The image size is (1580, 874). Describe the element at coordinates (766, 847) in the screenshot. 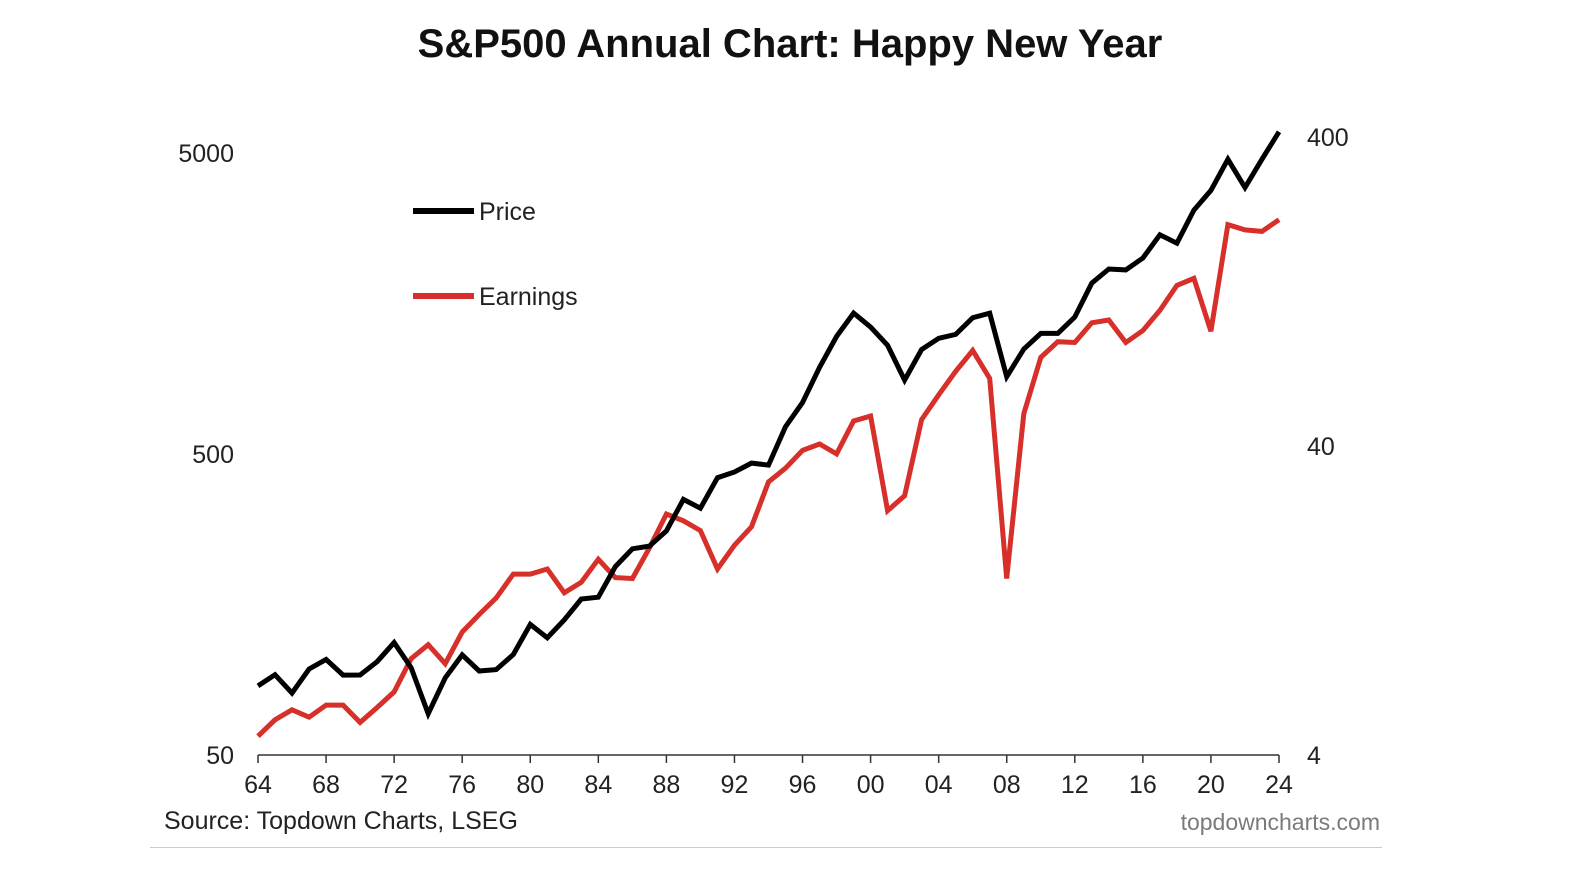

I see `footer-divider` at that location.